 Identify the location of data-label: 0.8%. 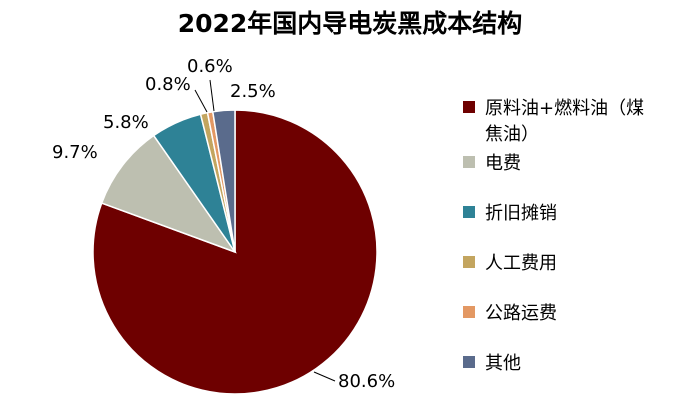
(168, 84).